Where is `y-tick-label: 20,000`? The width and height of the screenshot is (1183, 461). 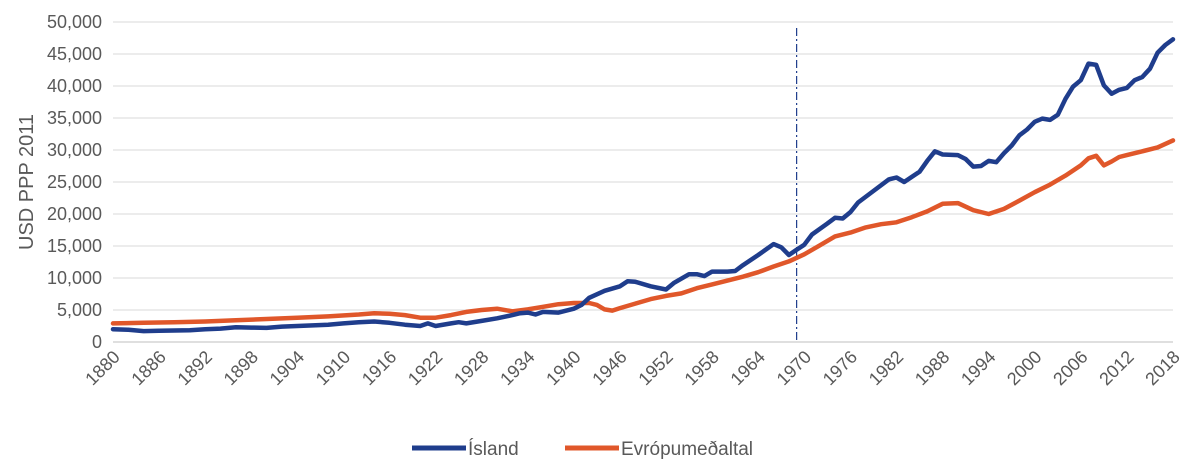
y-tick-label: 20,000 is located at coordinates (74, 214).